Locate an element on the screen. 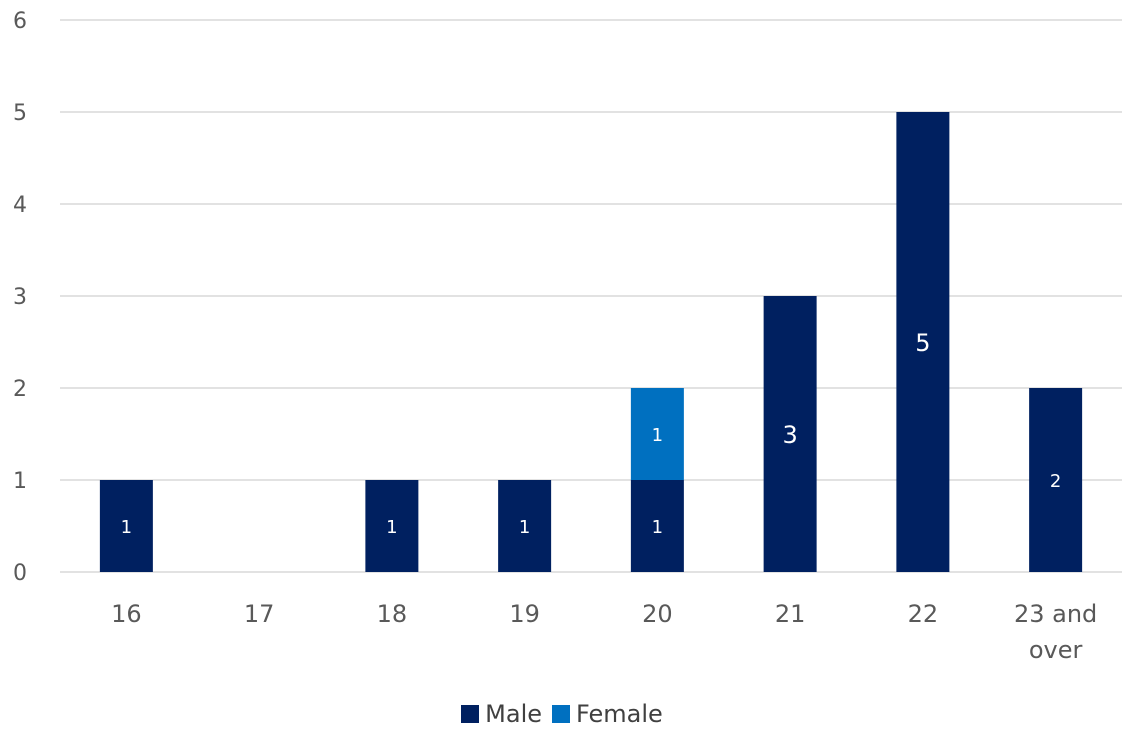  y-tick-label: 4 is located at coordinates (20, 205).